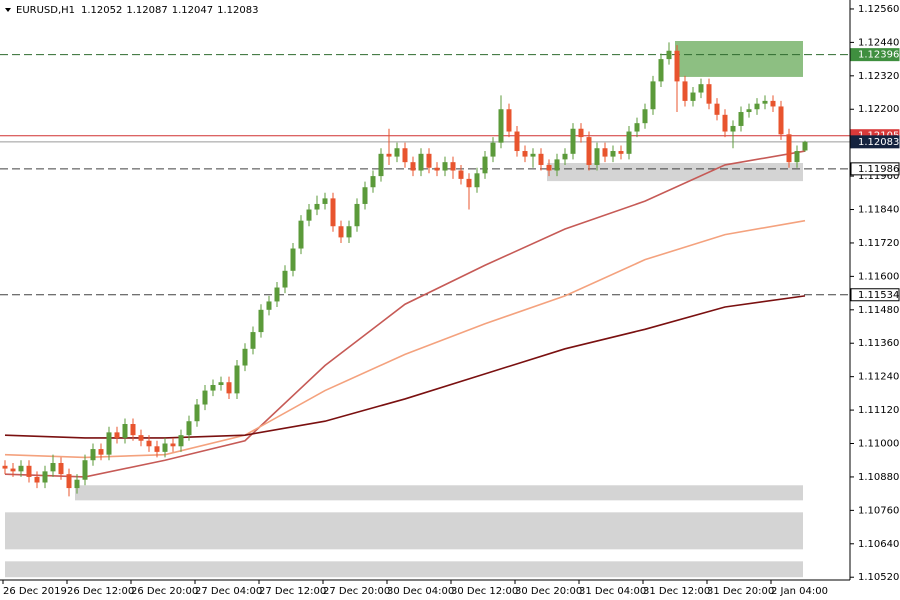 This screenshot has height=600, width=900. What do you see at coordinates (878, 310) in the screenshot?
I see `y-tick-label: 1.11480` at bounding box center [878, 310].